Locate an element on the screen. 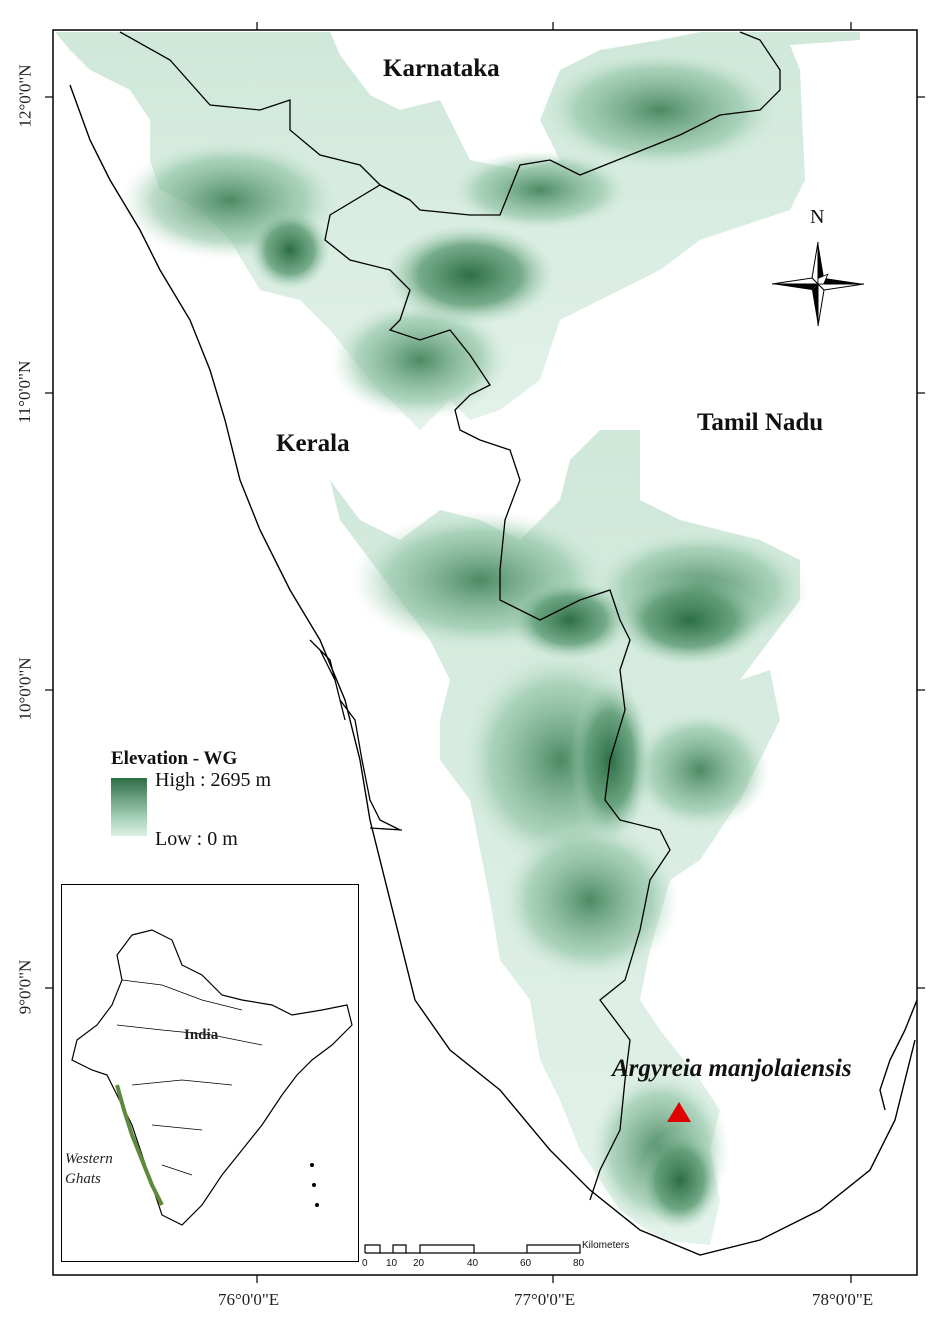 The image size is (948, 1332). legend-low: Low : 0 m is located at coordinates (196, 839).